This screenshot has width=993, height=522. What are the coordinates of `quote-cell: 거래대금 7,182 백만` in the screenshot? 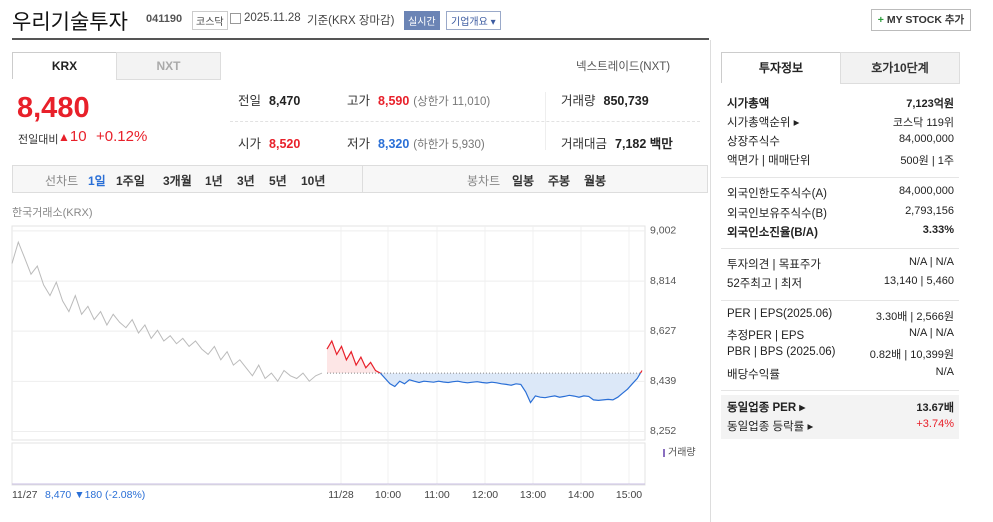 It's located at (617, 142).